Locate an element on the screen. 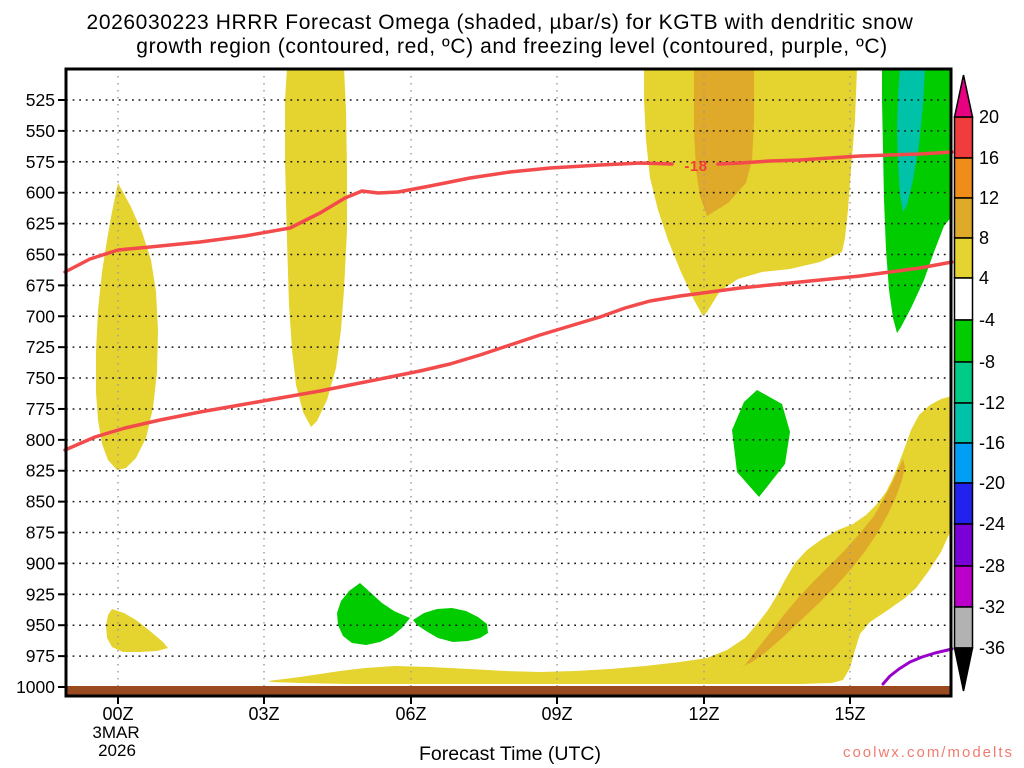  y-tick-label: 975 is located at coordinates (40, 656).